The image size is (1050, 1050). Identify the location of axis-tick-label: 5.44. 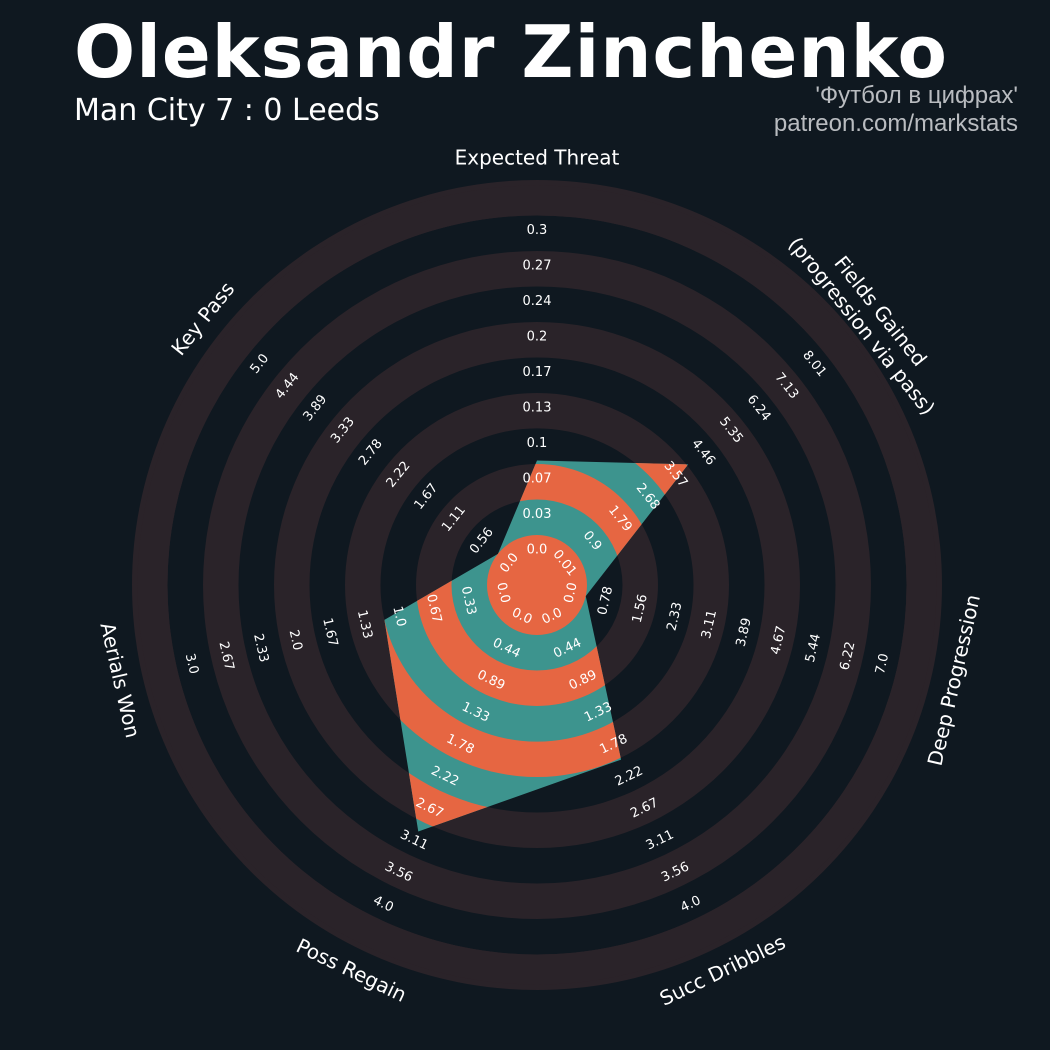
(813, 648).